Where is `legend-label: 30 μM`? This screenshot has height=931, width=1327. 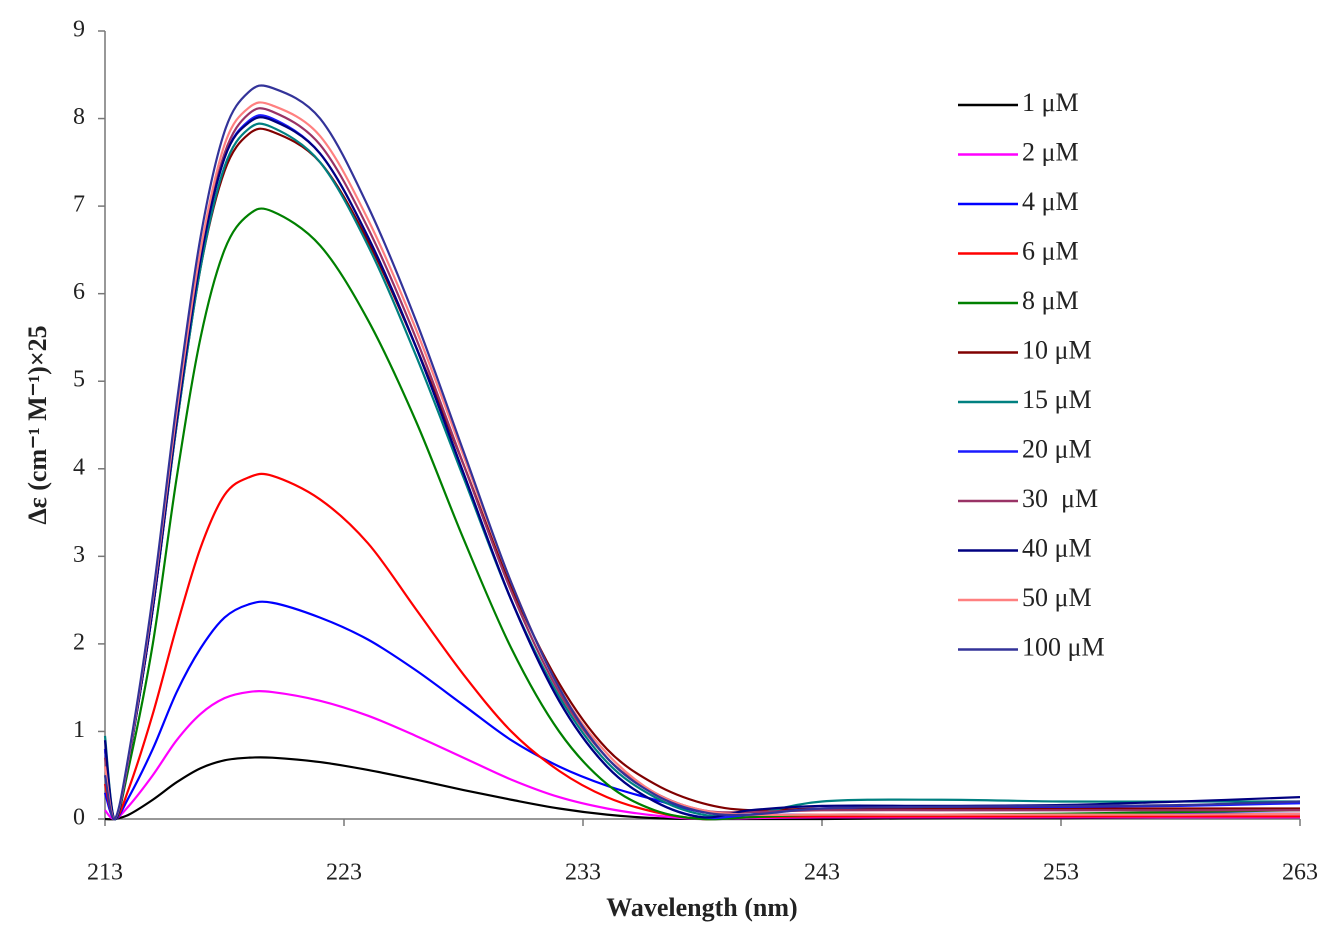 legend-label: 30 μM is located at coordinates (1060, 498).